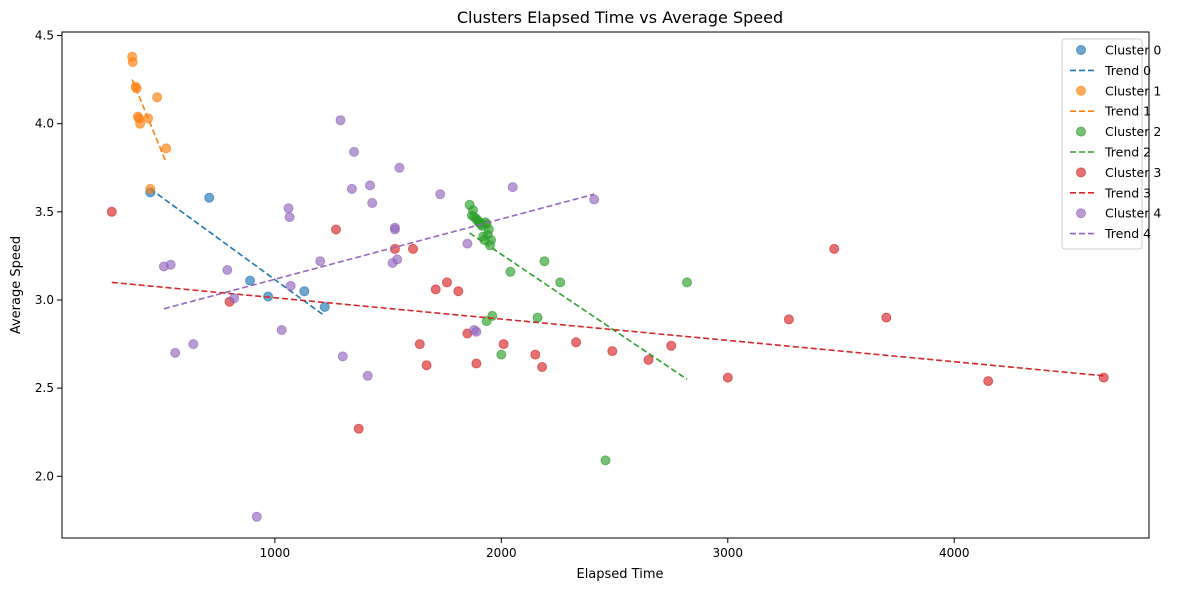 The width and height of the screenshot is (1189, 590). I want to click on legend-label: Trend 1, so click(1127, 111).